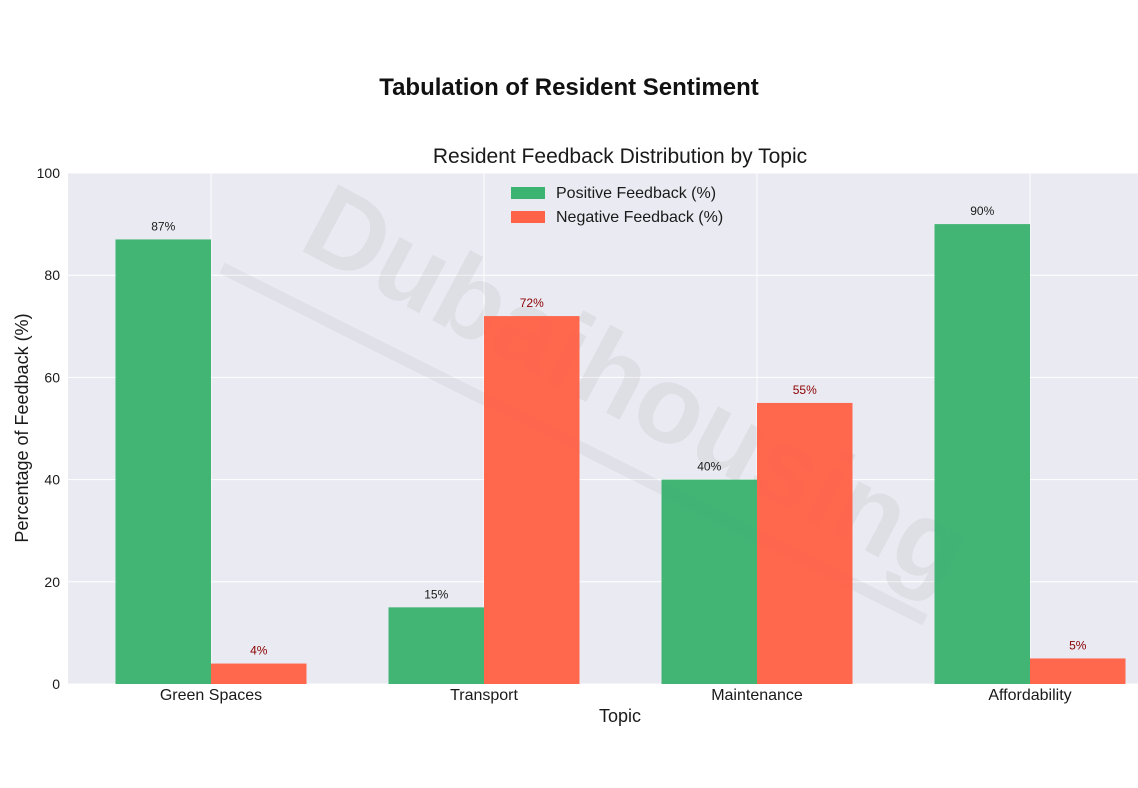 This screenshot has height=788, width=1138. I want to click on y-tick-label: 40, so click(52, 480).